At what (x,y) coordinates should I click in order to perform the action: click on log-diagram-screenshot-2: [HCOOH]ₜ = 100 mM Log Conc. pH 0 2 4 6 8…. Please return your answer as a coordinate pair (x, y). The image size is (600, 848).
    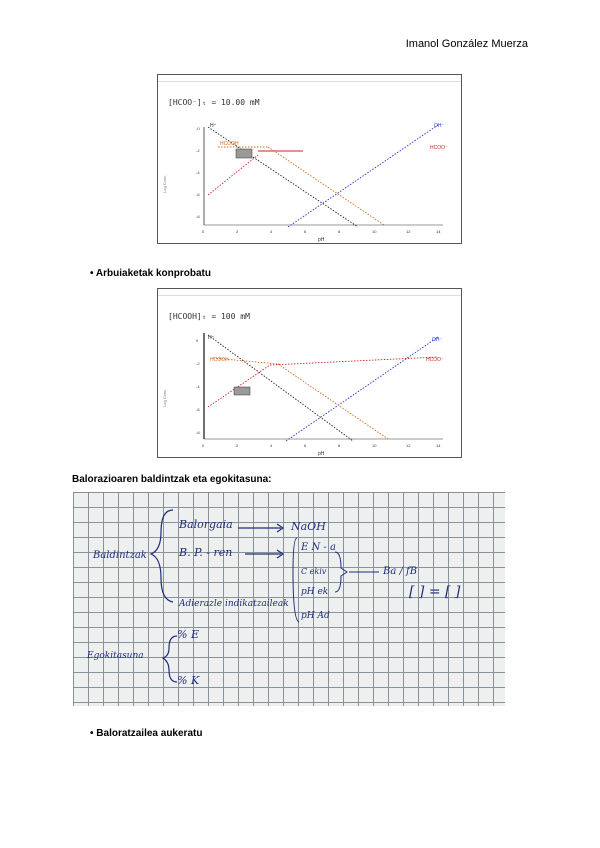
    Looking at the image, I should click on (309, 373).